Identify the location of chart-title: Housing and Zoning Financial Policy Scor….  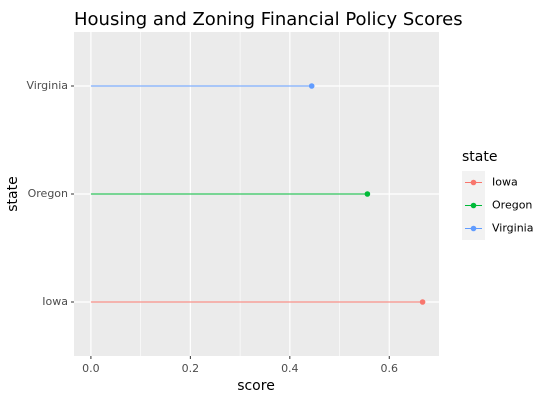
(268, 19).